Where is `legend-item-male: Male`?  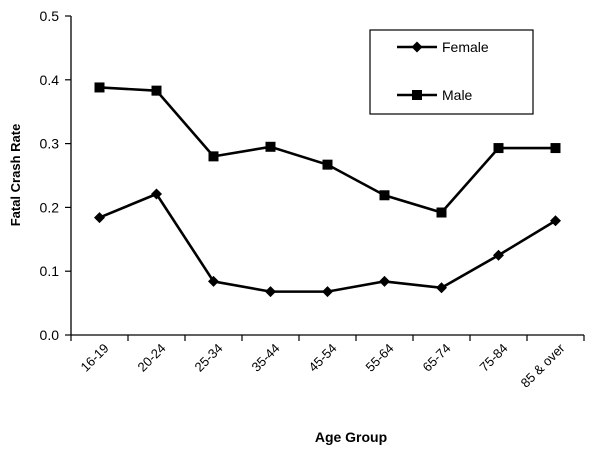
legend-item-male: Male is located at coordinates (435, 95).